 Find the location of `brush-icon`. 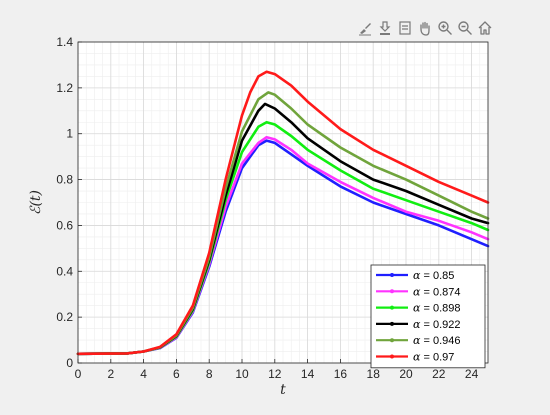

brush-icon is located at coordinates (364, 29).